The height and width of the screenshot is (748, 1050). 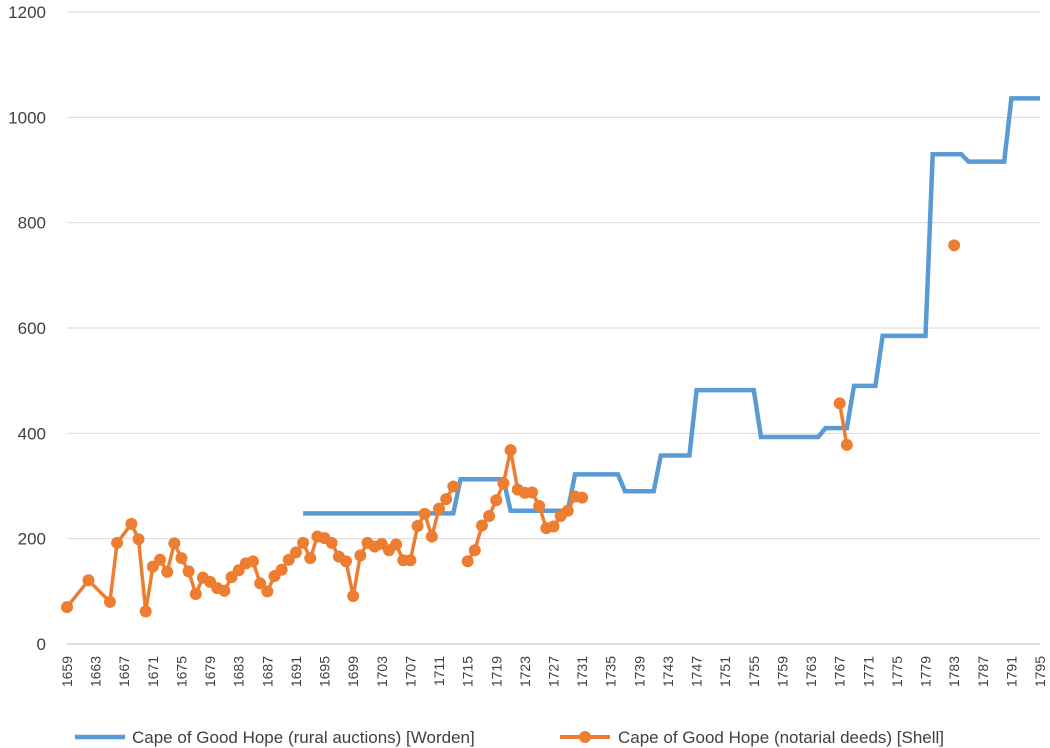 I want to click on x-tick-label: 1715, so click(x=468, y=671).